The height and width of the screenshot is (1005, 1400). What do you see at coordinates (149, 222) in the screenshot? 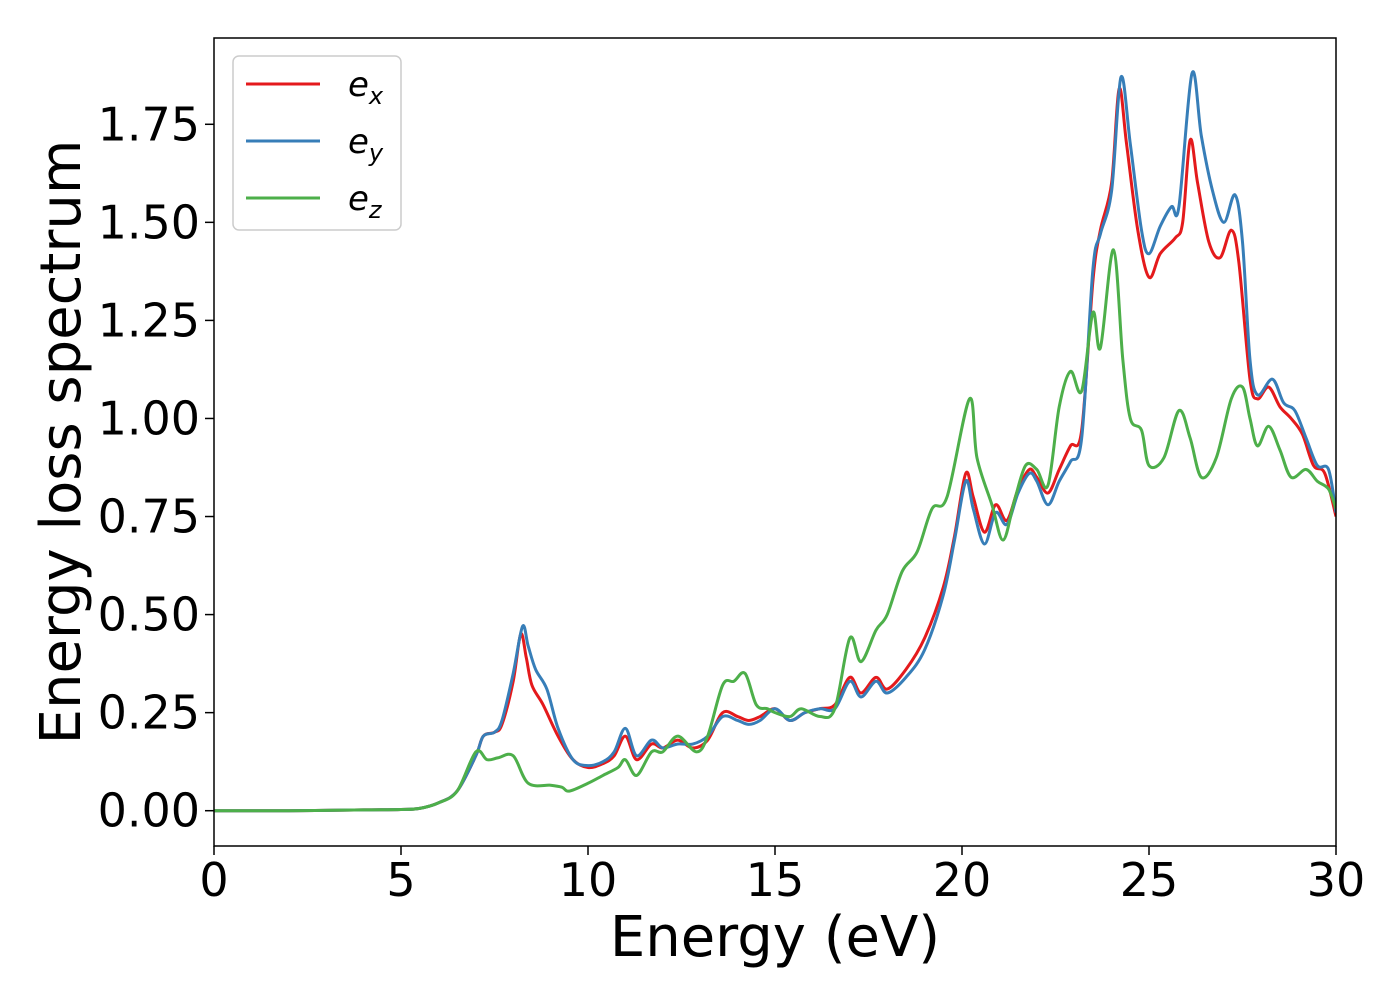
I see `y-tick-label: 1.50` at bounding box center [149, 222].